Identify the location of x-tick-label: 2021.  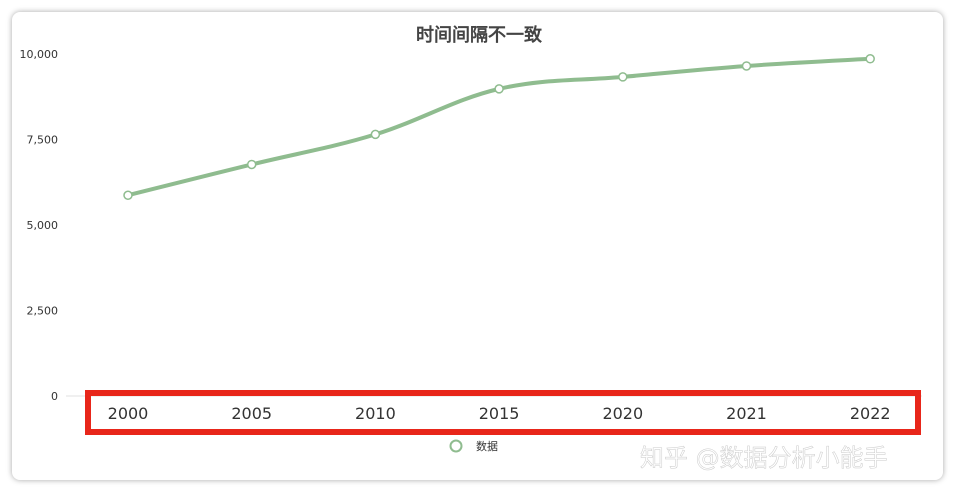
(746, 413).